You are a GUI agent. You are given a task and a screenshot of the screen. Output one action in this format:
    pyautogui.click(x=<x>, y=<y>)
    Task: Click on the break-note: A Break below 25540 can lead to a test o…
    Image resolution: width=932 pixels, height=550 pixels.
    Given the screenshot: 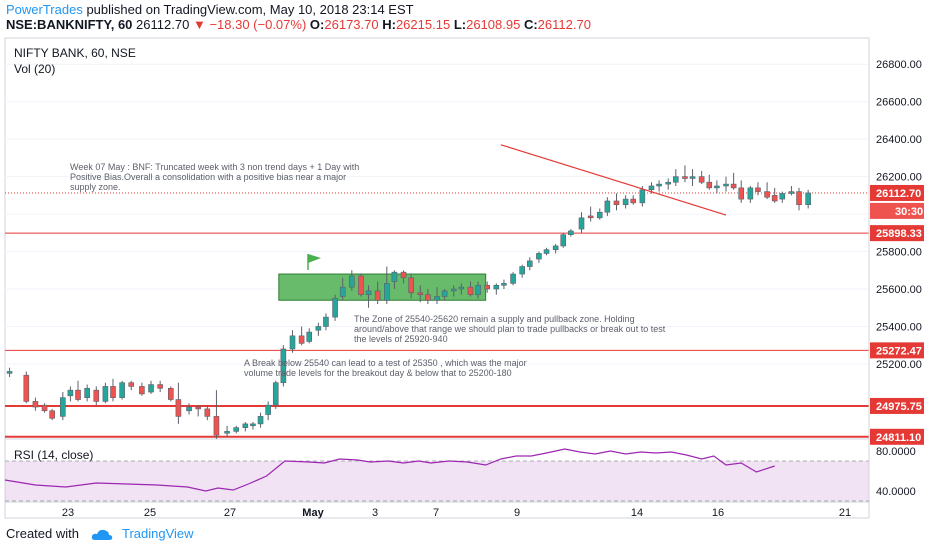 What is the action you would take?
    pyautogui.click(x=385, y=368)
    